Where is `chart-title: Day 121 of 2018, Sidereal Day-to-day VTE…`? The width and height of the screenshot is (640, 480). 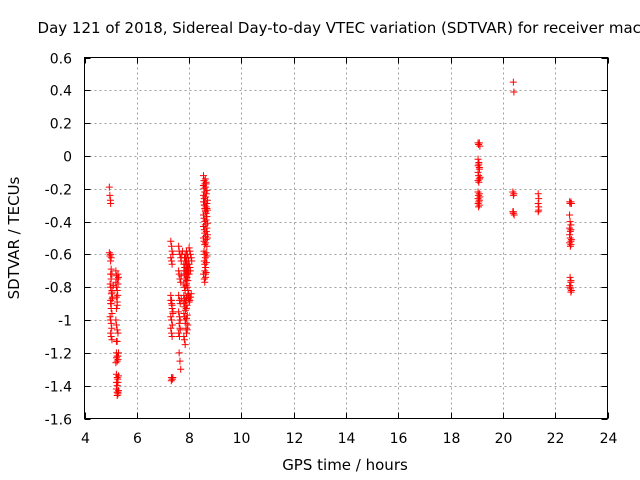 chart-title: Day 121 of 2018, Sidereal Day-to-day VTE… is located at coordinates (339, 28).